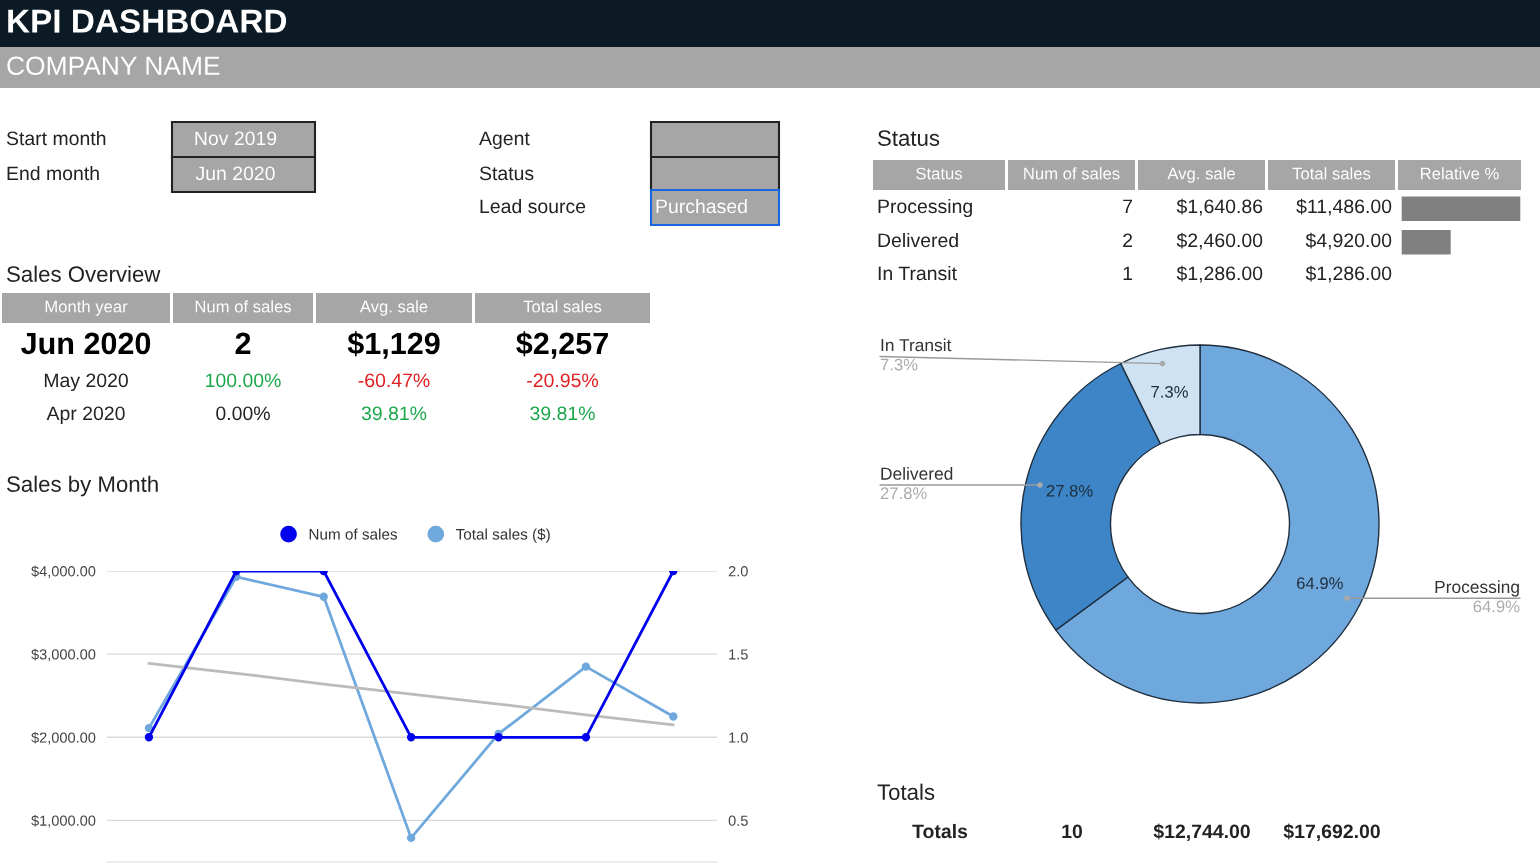 This screenshot has width=1540, height=864. What do you see at coordinates (918, 240) in the screenshot?
I see `text: Delivered` at bounding box center [918, 240].